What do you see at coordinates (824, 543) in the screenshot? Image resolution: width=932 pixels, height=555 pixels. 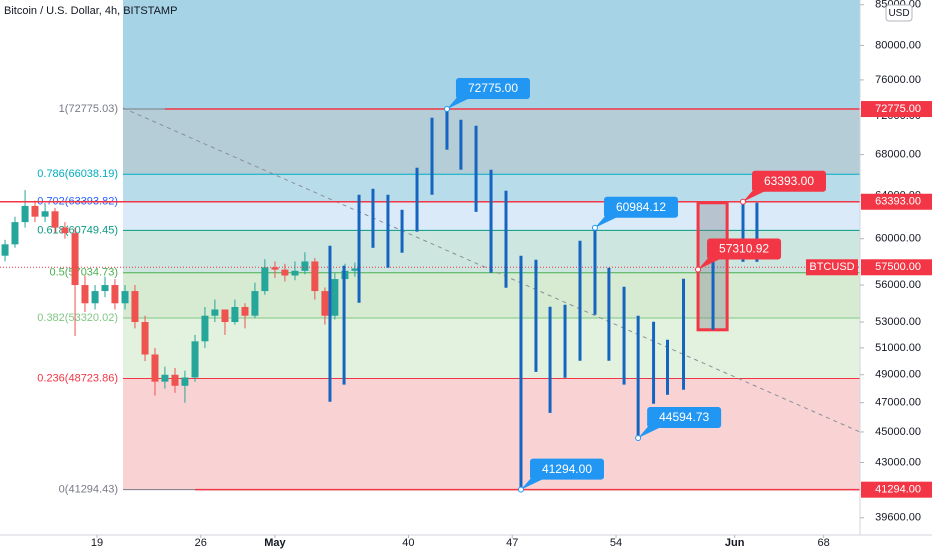 I see `x-tick-label: 68` at bounding box center [824, 543].